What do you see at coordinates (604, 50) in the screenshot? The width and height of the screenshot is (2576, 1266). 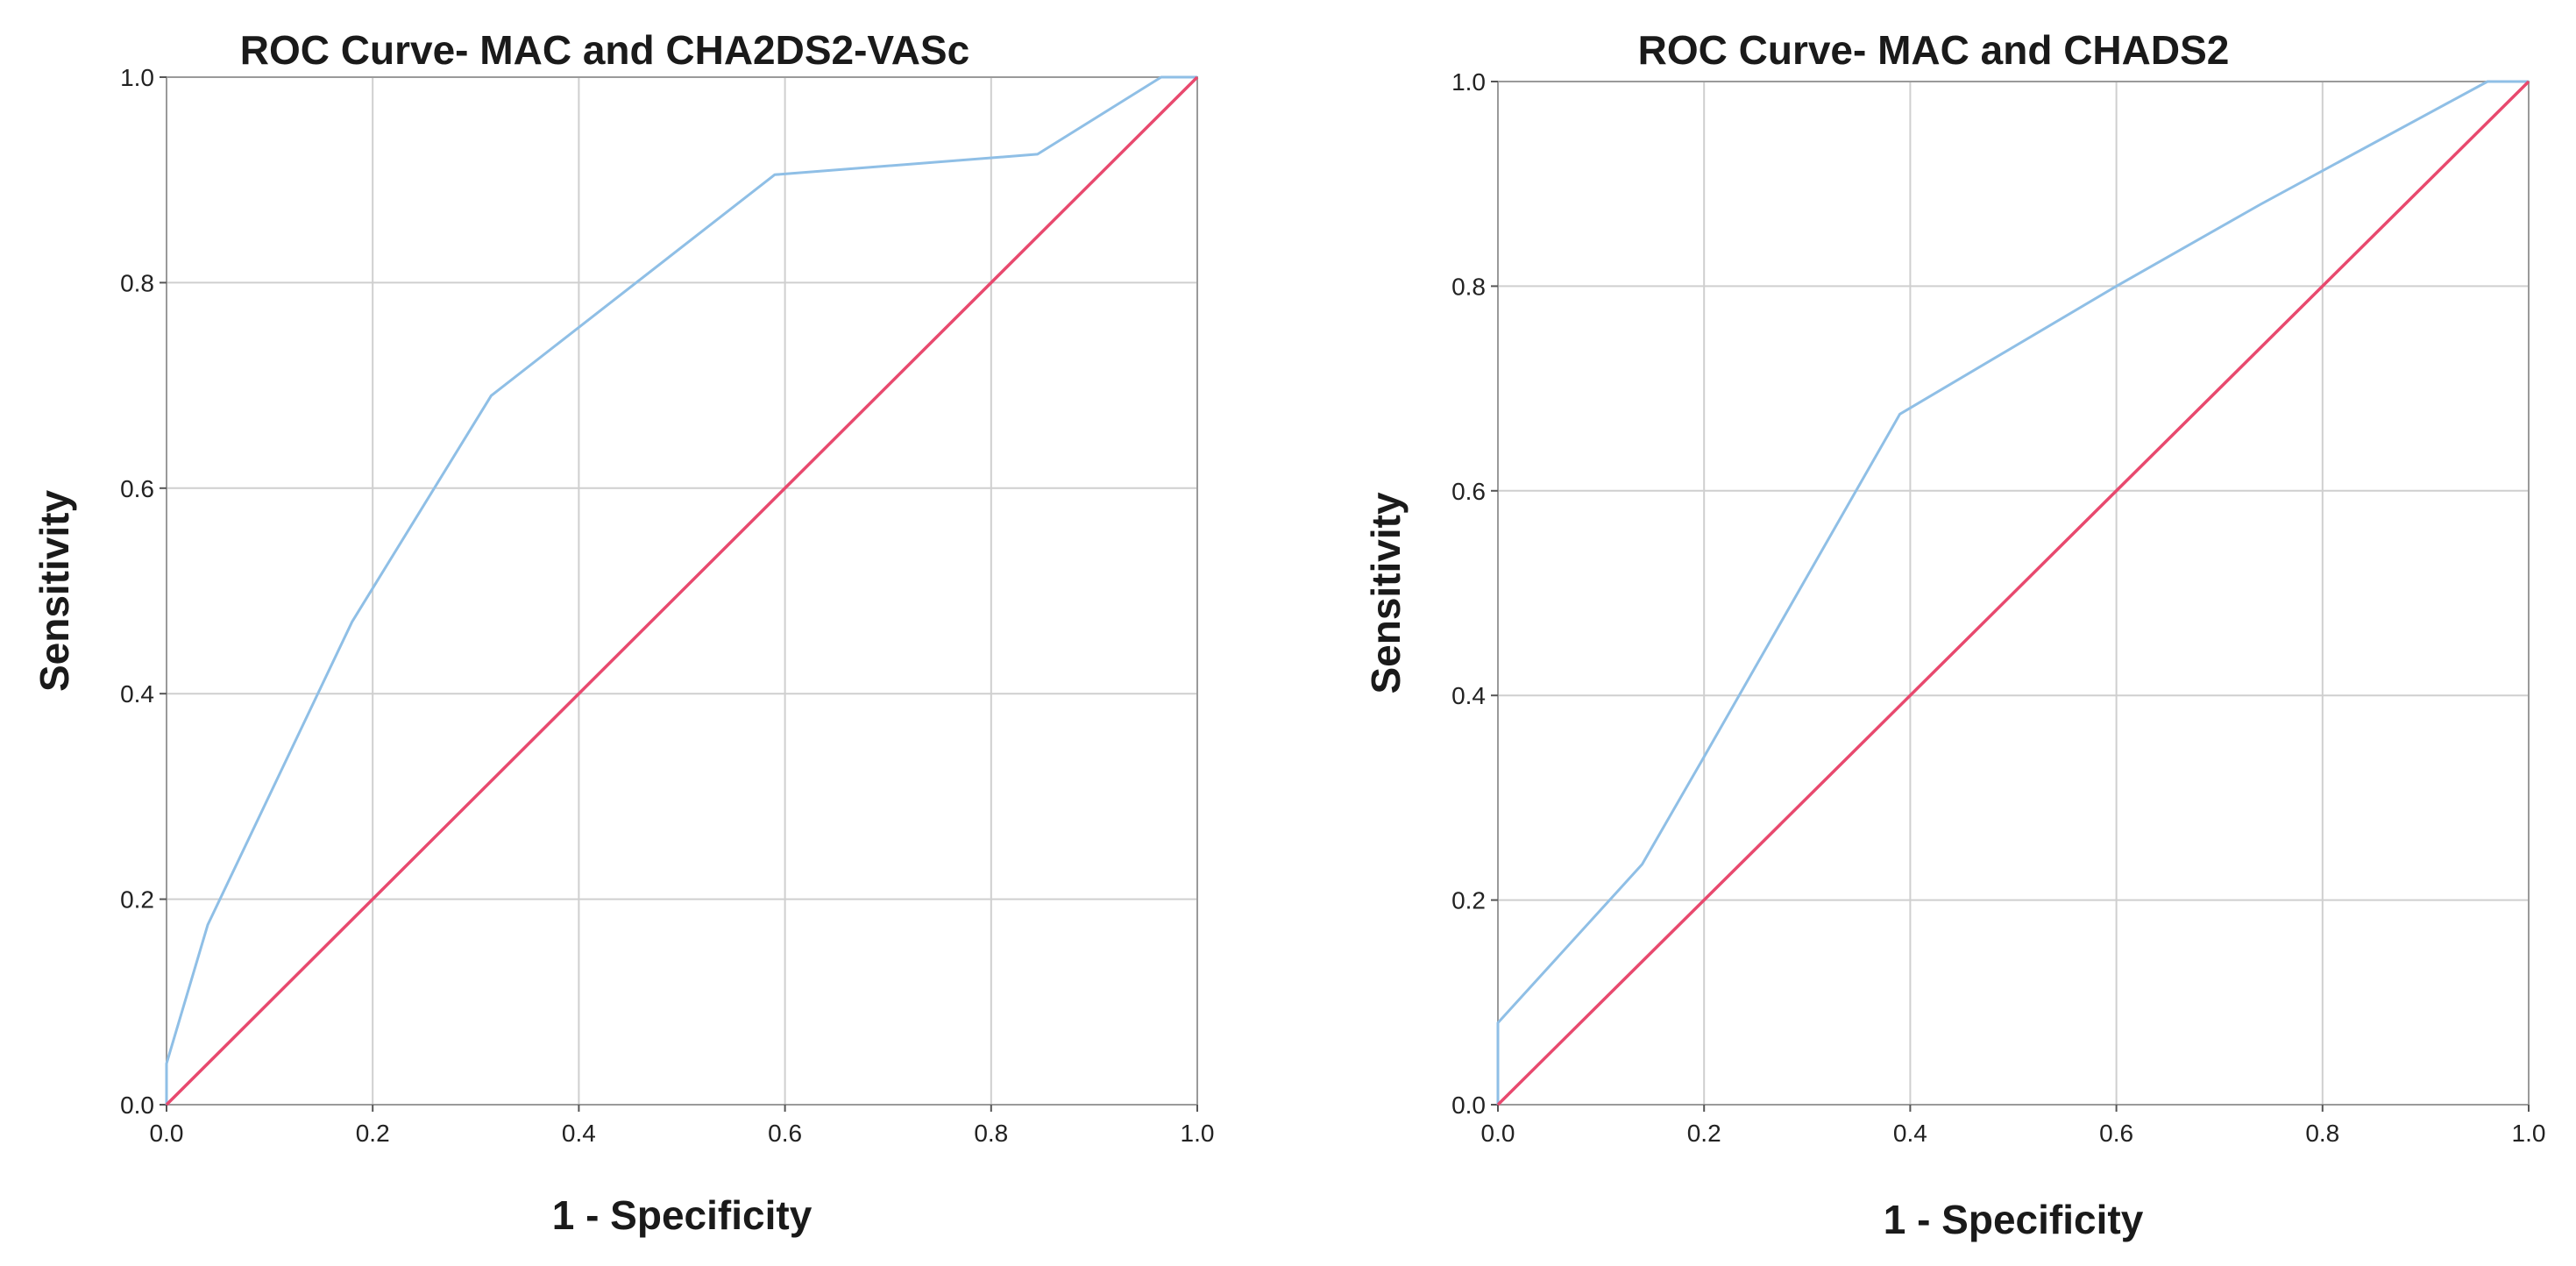 I see `chart-title: ROC Curve- MAC and CHA2DS2-VASc` at bounding box center [604, 50].